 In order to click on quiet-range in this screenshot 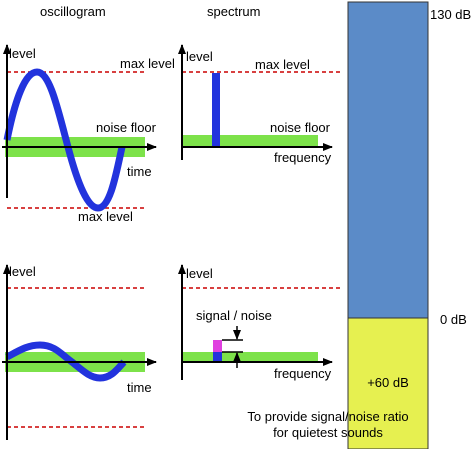, I will do `click(388, 383)`.